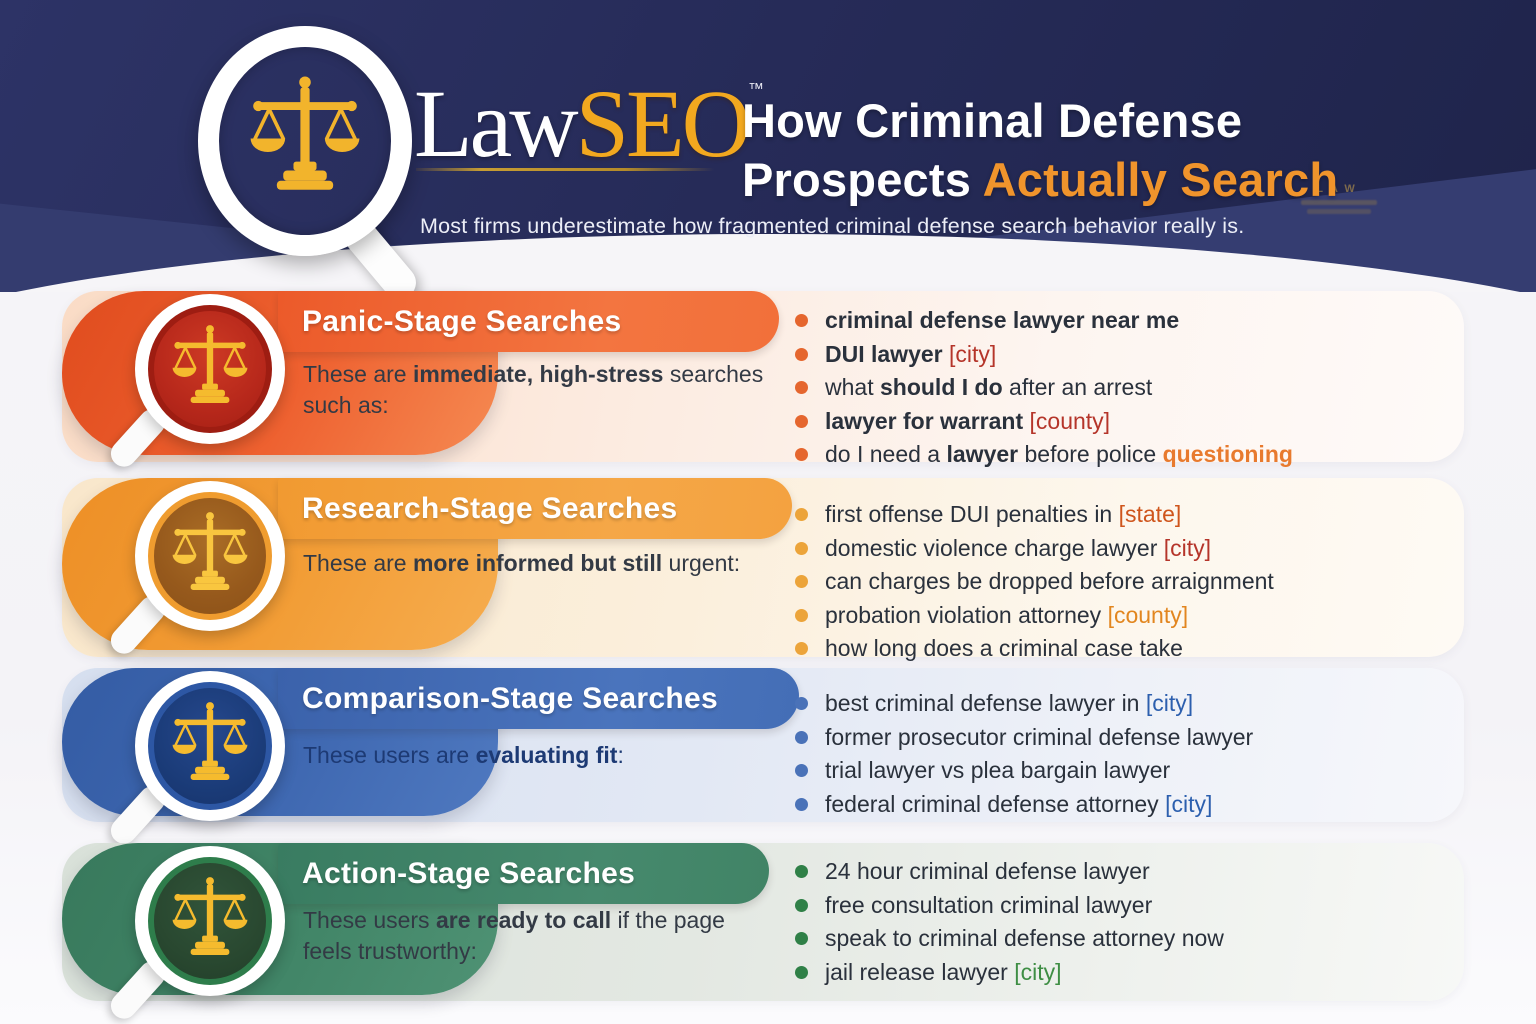 The image size is (1536, 1024). I want to click on search-term-text: federal criminal defense attorney [city], so click(1018, 805).